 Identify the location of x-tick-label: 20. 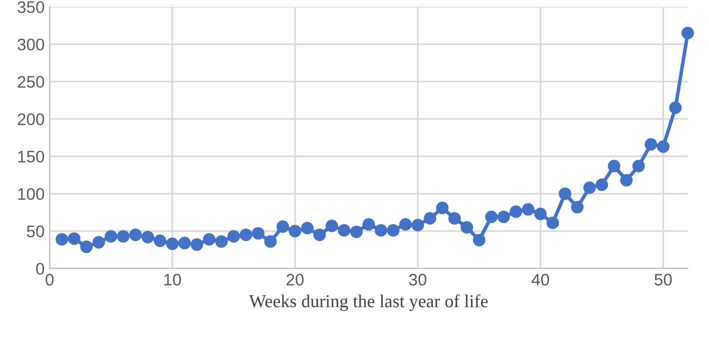
(295, 280).